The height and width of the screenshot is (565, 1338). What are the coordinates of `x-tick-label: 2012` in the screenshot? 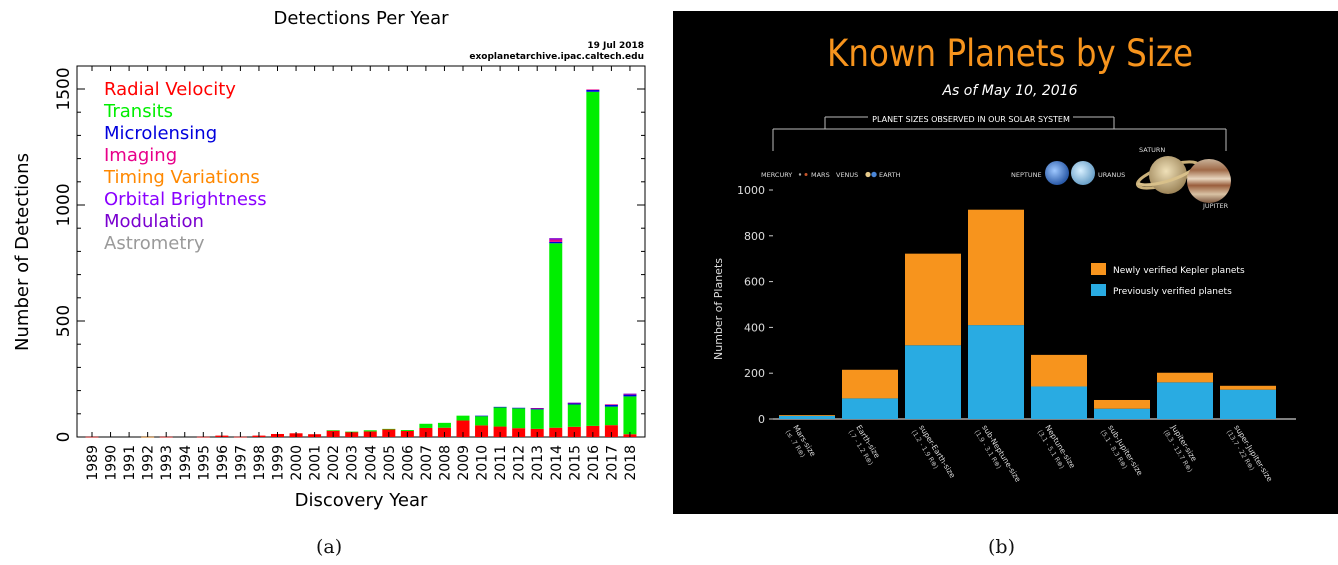 It's located at (520, 463).